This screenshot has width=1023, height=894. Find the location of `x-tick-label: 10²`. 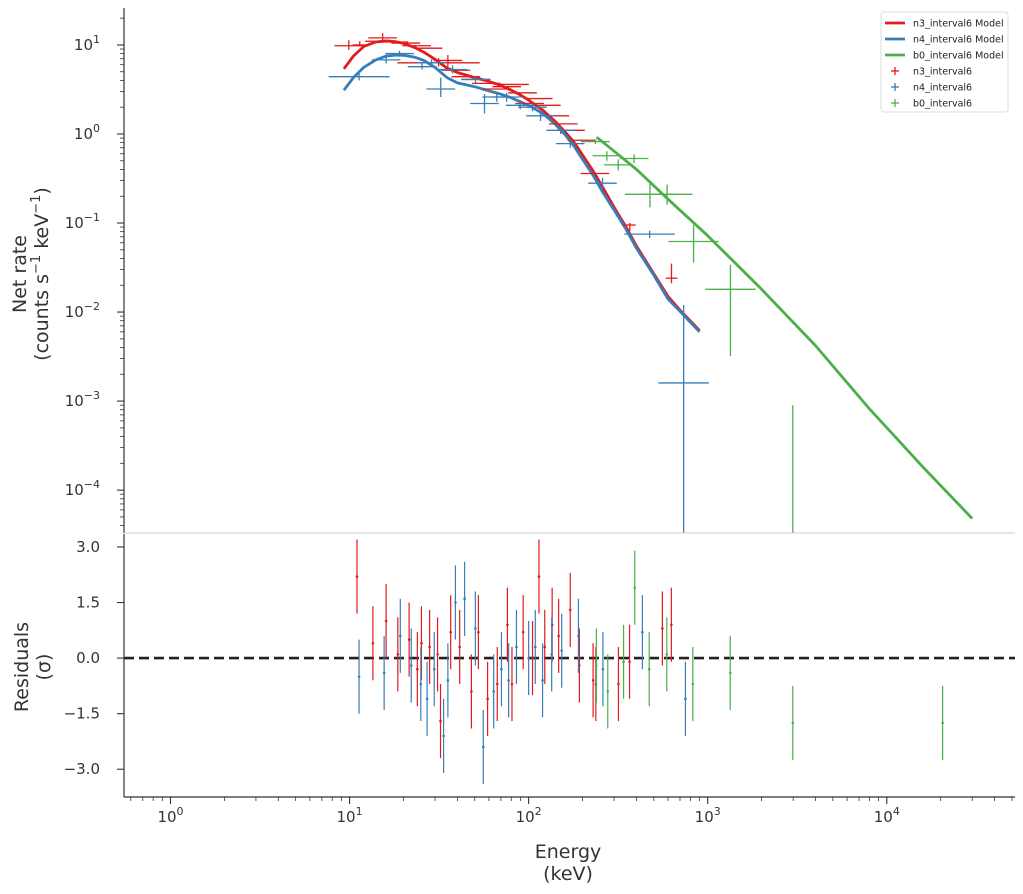

x-tick-label: 10² is located at coordinates (529, 815).